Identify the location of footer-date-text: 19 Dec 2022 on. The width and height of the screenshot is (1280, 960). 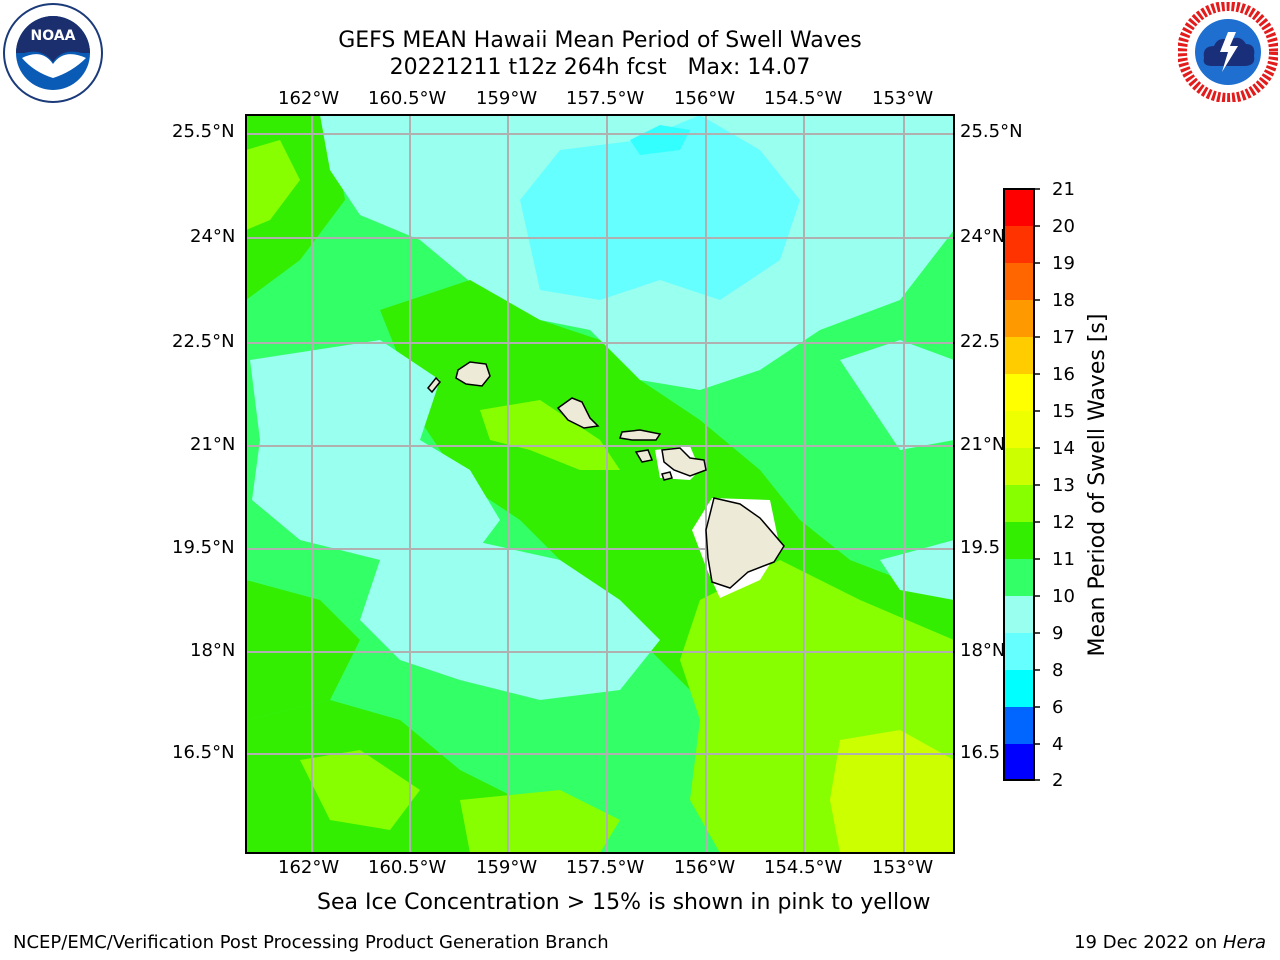
(1148, 942).